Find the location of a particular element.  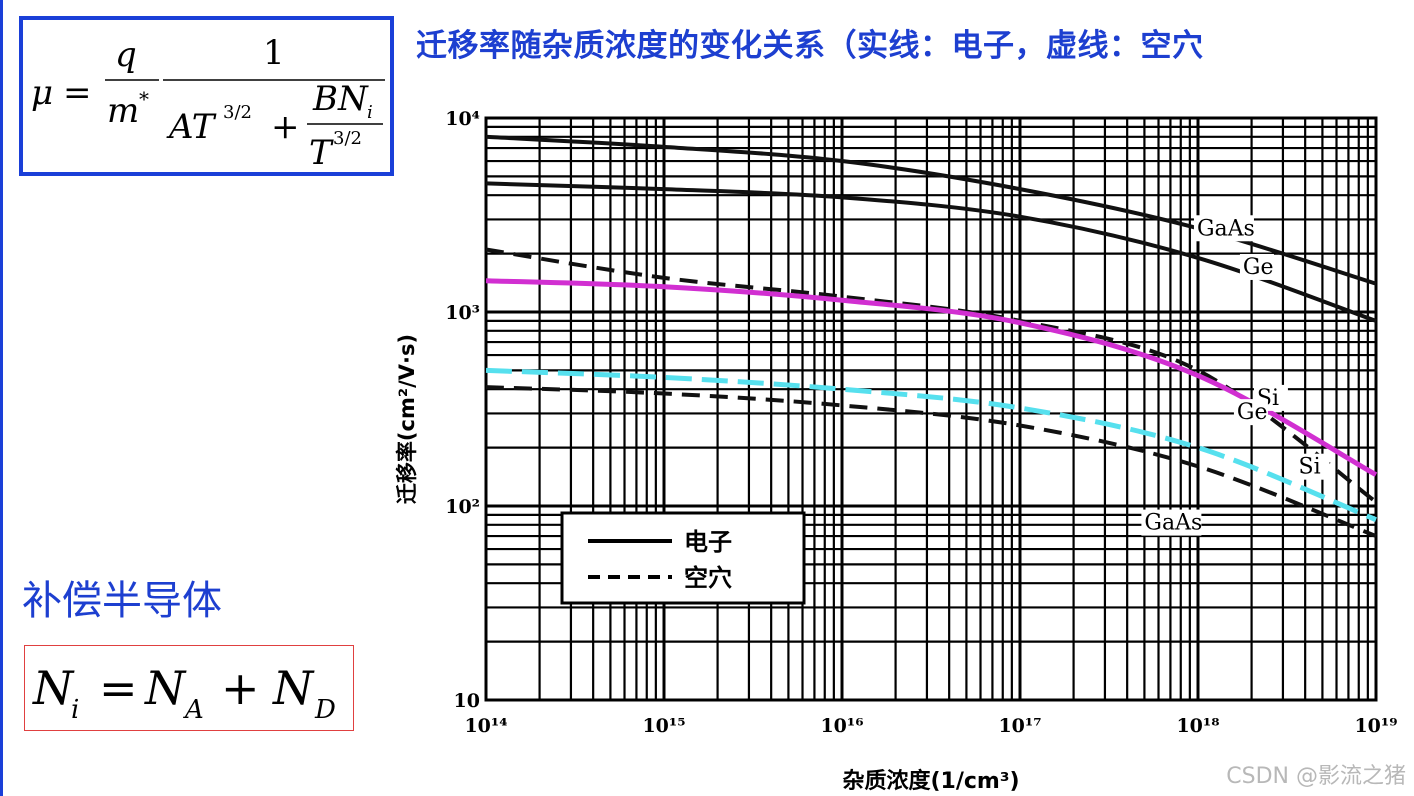

slide-title: 迁移率随杂质浓度的变化关系（实线：电子，虚线：空穴 is located at coordinates (810, 46).